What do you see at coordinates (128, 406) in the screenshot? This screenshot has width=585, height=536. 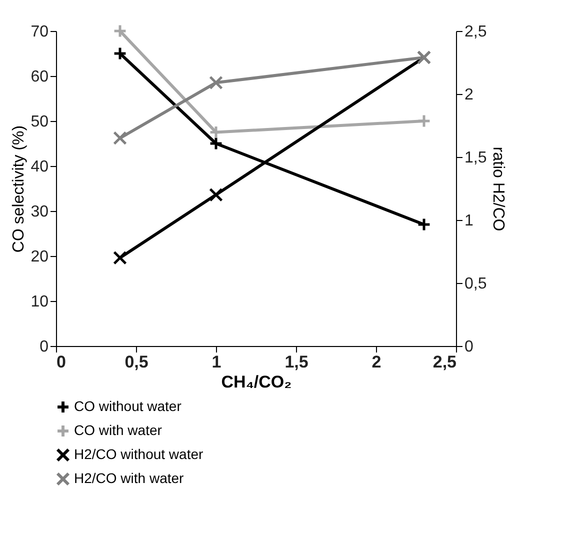 I see `legend-label: CO without water` at bounding box center [128, 406].